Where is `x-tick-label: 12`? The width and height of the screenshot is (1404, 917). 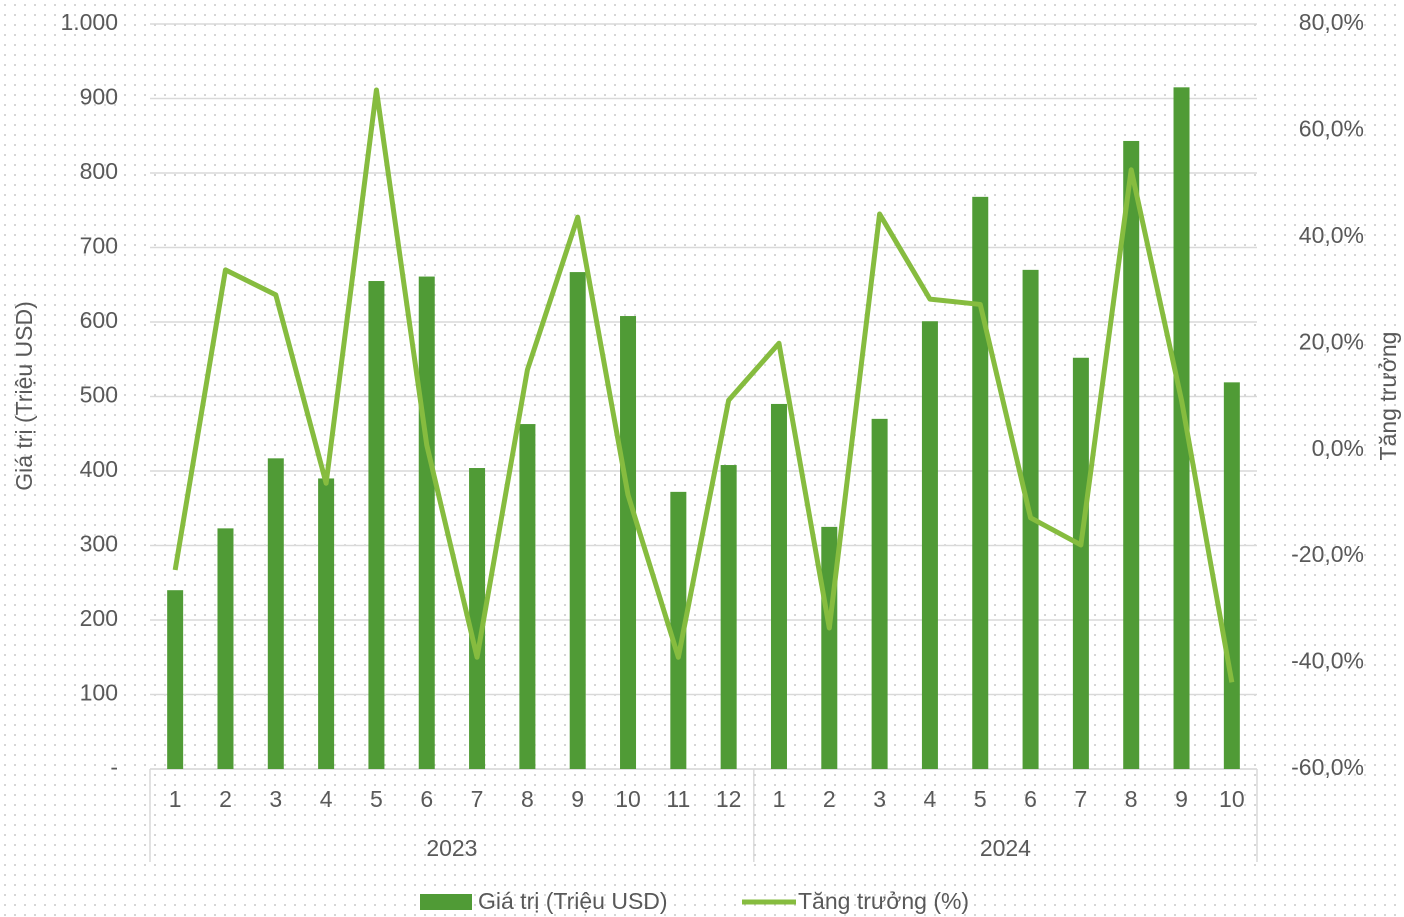
x-tick-label: 12 is located at coordinates (729, 799).